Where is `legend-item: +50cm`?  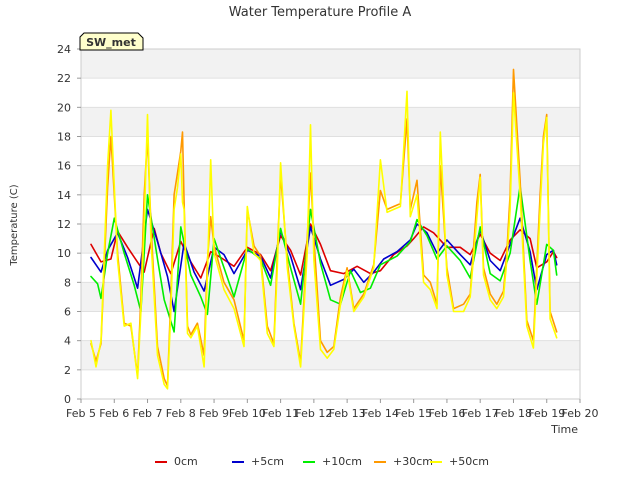 legend-item: +50cm is located at coordinates (459, 461).